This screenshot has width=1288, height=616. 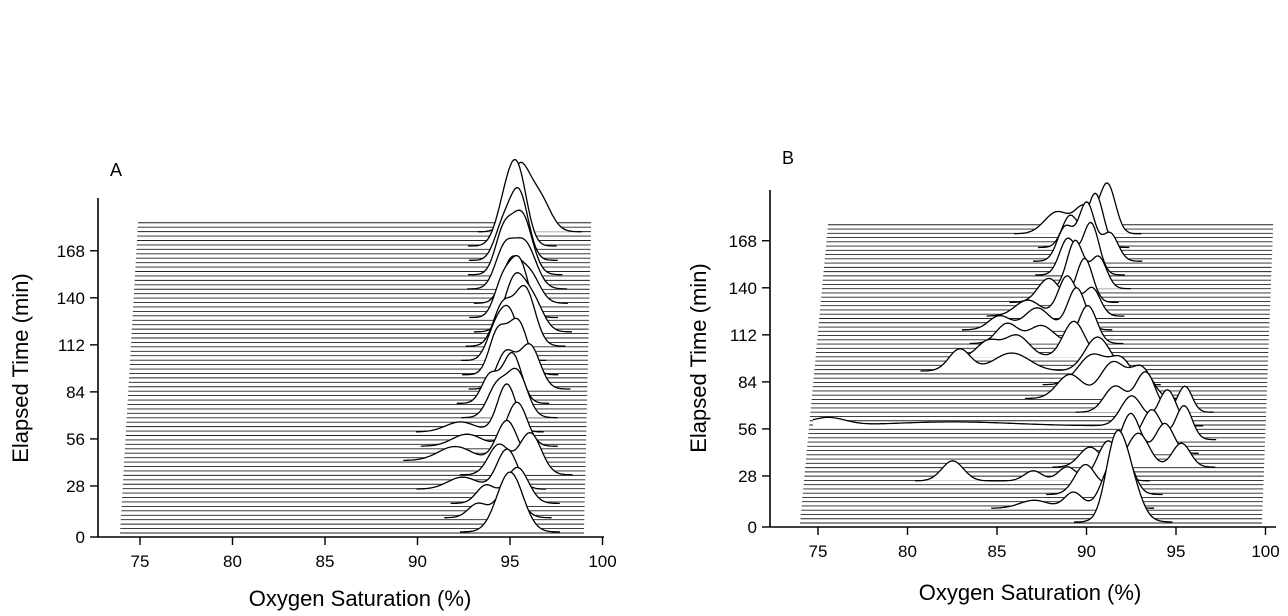 What do you see at coordinates (417, 561) in the screenshot?
I see `panel-a-x-tick-label: 90` at bounding box center [417, 561].